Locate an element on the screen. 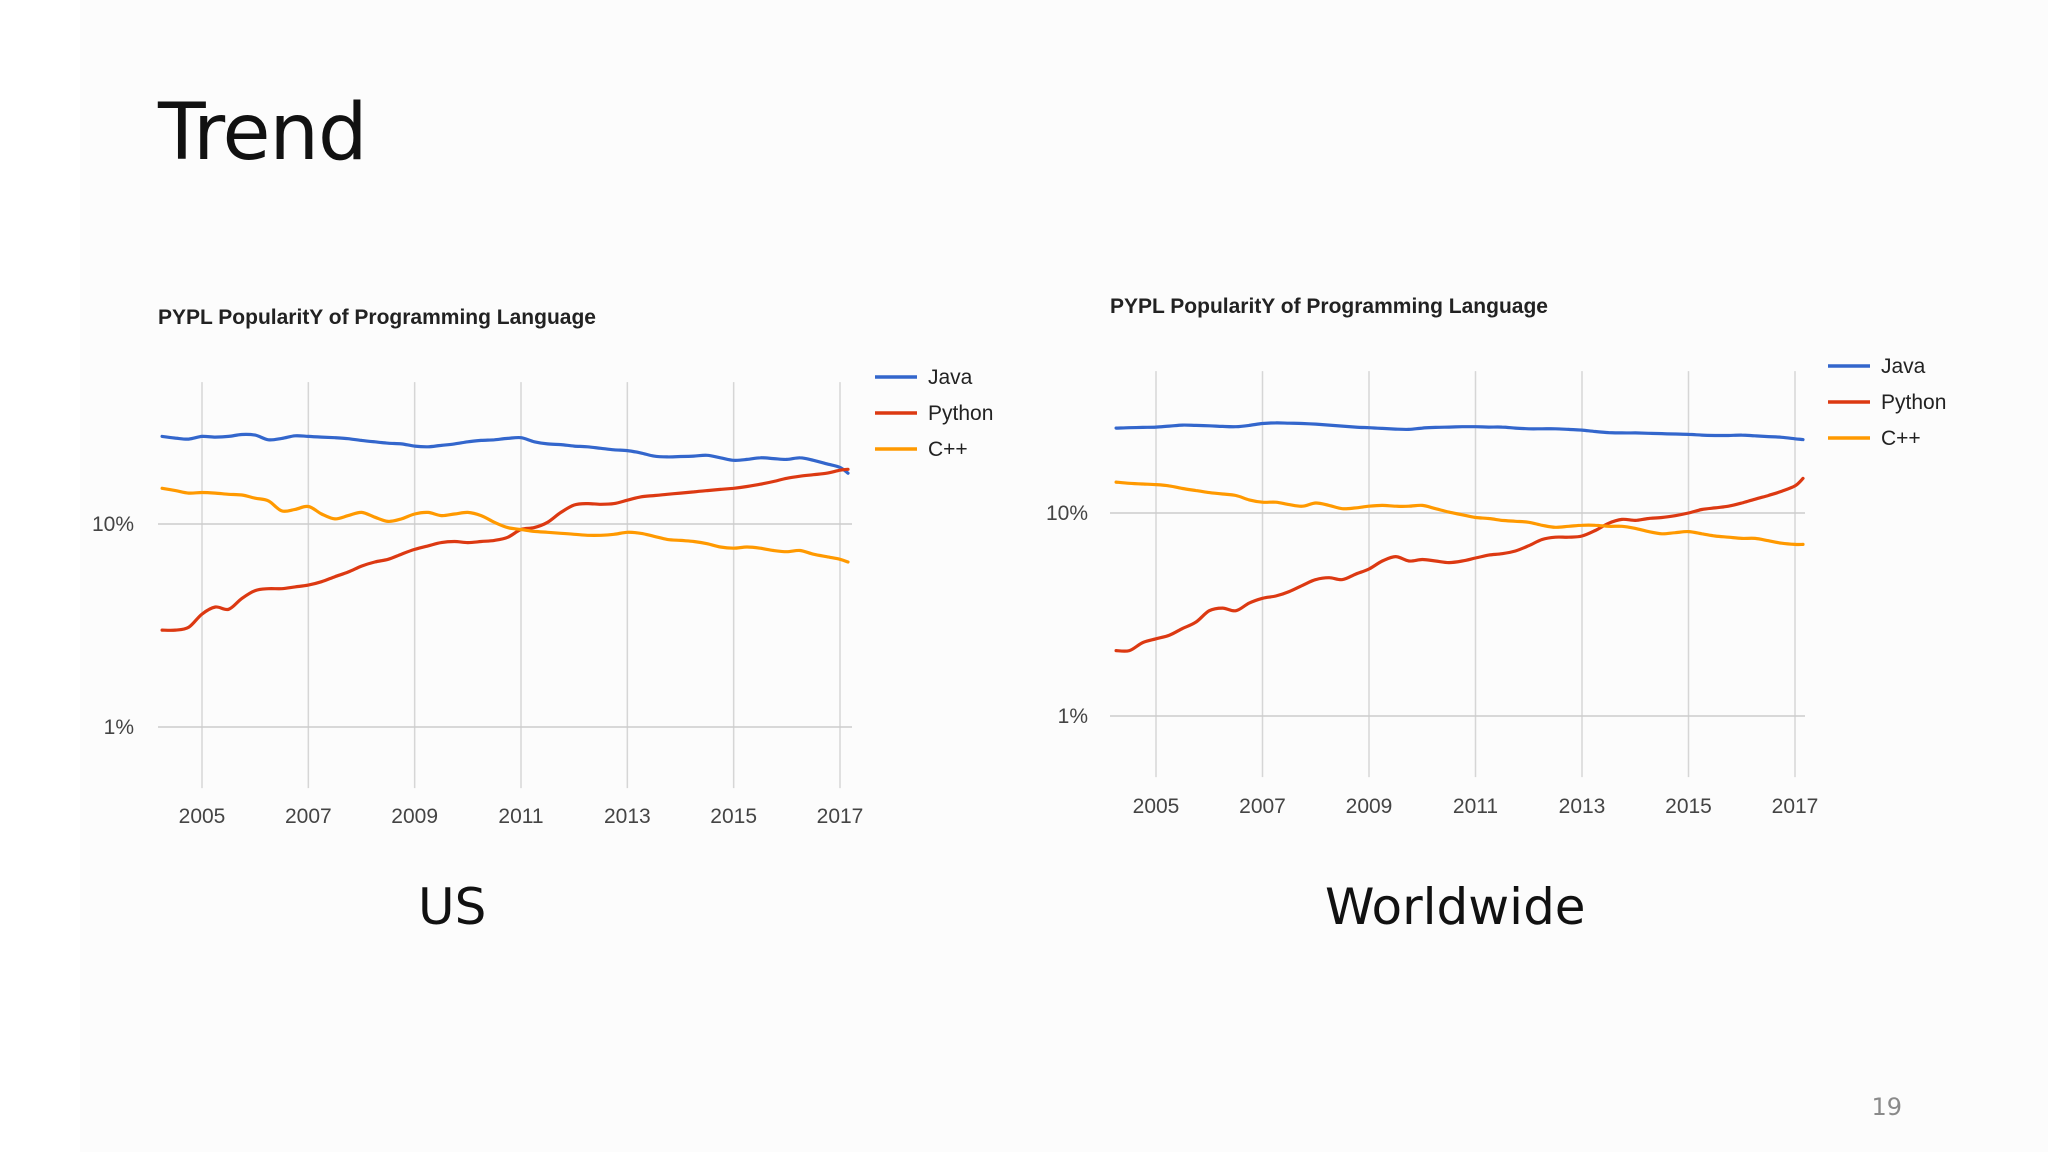 Image resolution: width=2048 pixels, height=1152 pixels. slide-number: 19 is located at coordinates (1886, 1107).